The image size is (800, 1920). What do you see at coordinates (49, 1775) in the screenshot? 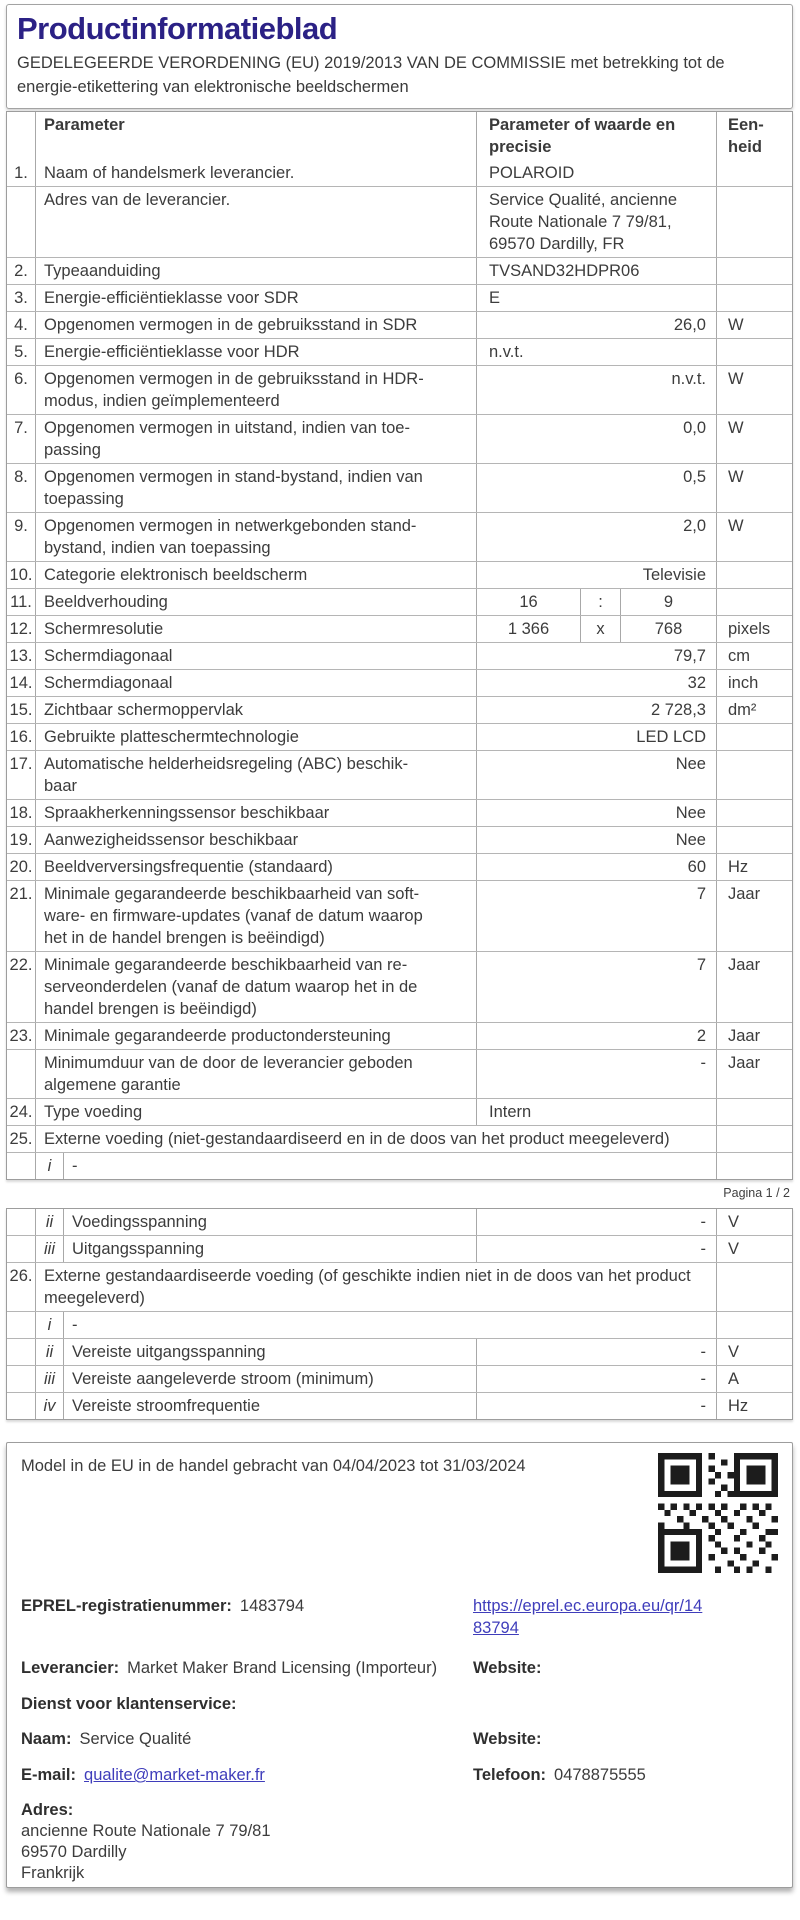
I see `email-label: E-mail:` at bounding box center [49, 1775].